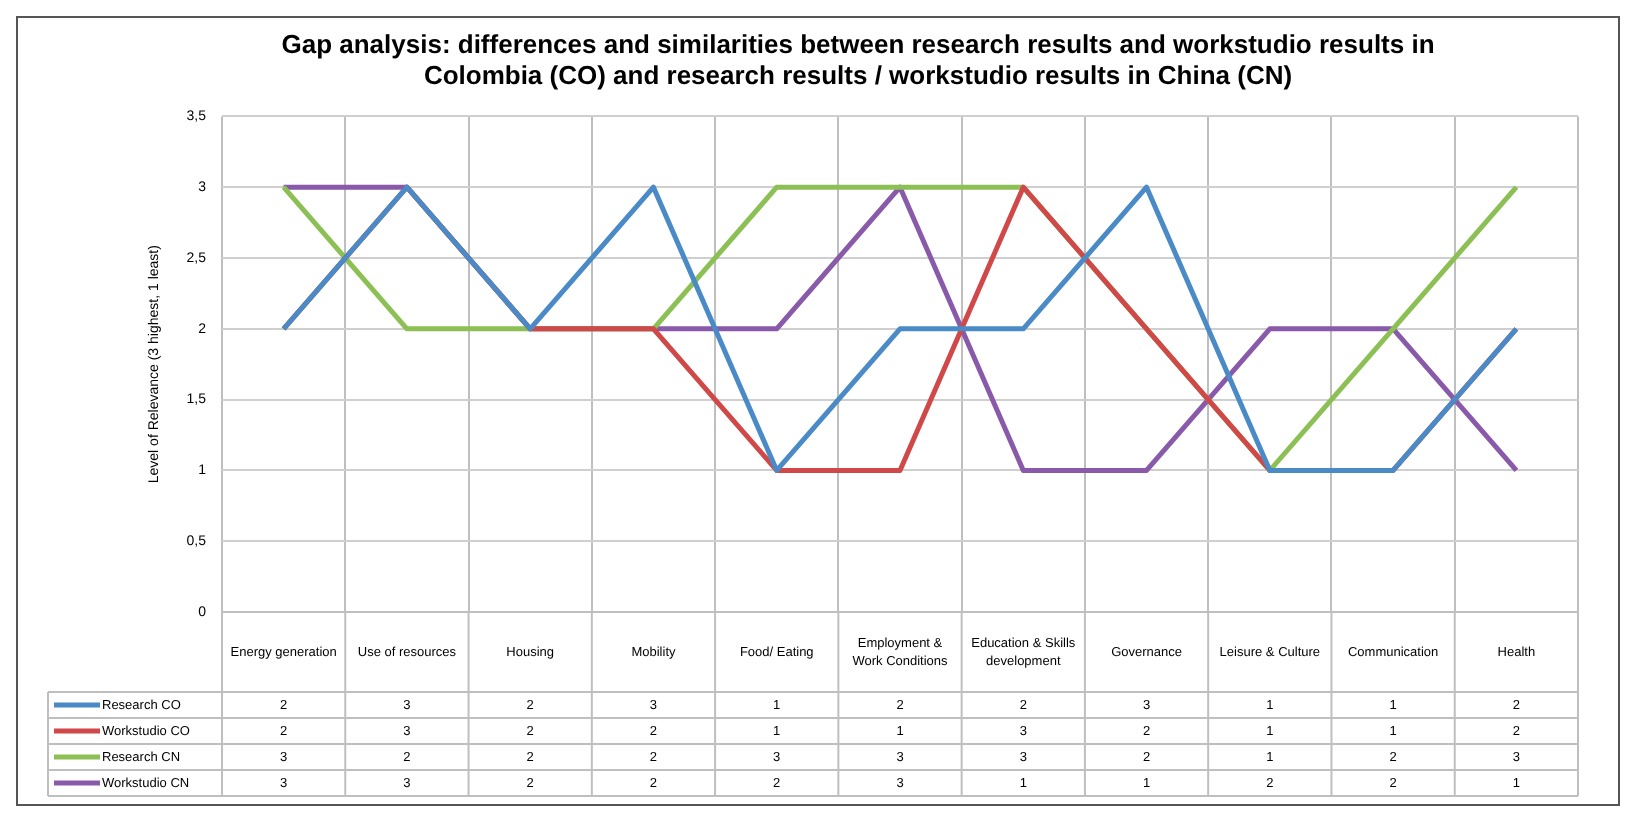 The height and width of the screenshot is (818, 1636). What do you see at coordinates (858, 59) in the screenshot?
I see `chart-title: Gap analysis: differences and similarities between research results and workstudio results in Colombia (CO) and research results / workstudio results in China (CN)` at bounding box center [858, 59].